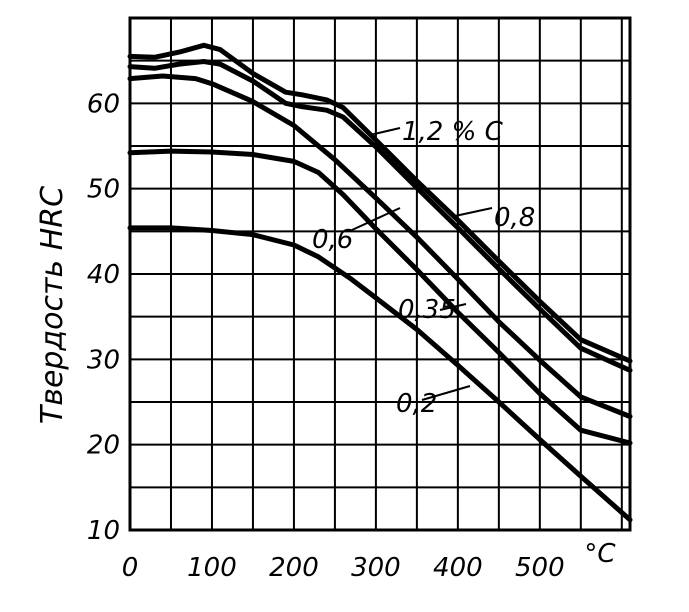 Image resolution: width=689 pixels, height=612 pixels. What do you see at coordinates (103, 531) in the screenshot?
I see `y-tick-label: 10` at bounding box center [103, 531].